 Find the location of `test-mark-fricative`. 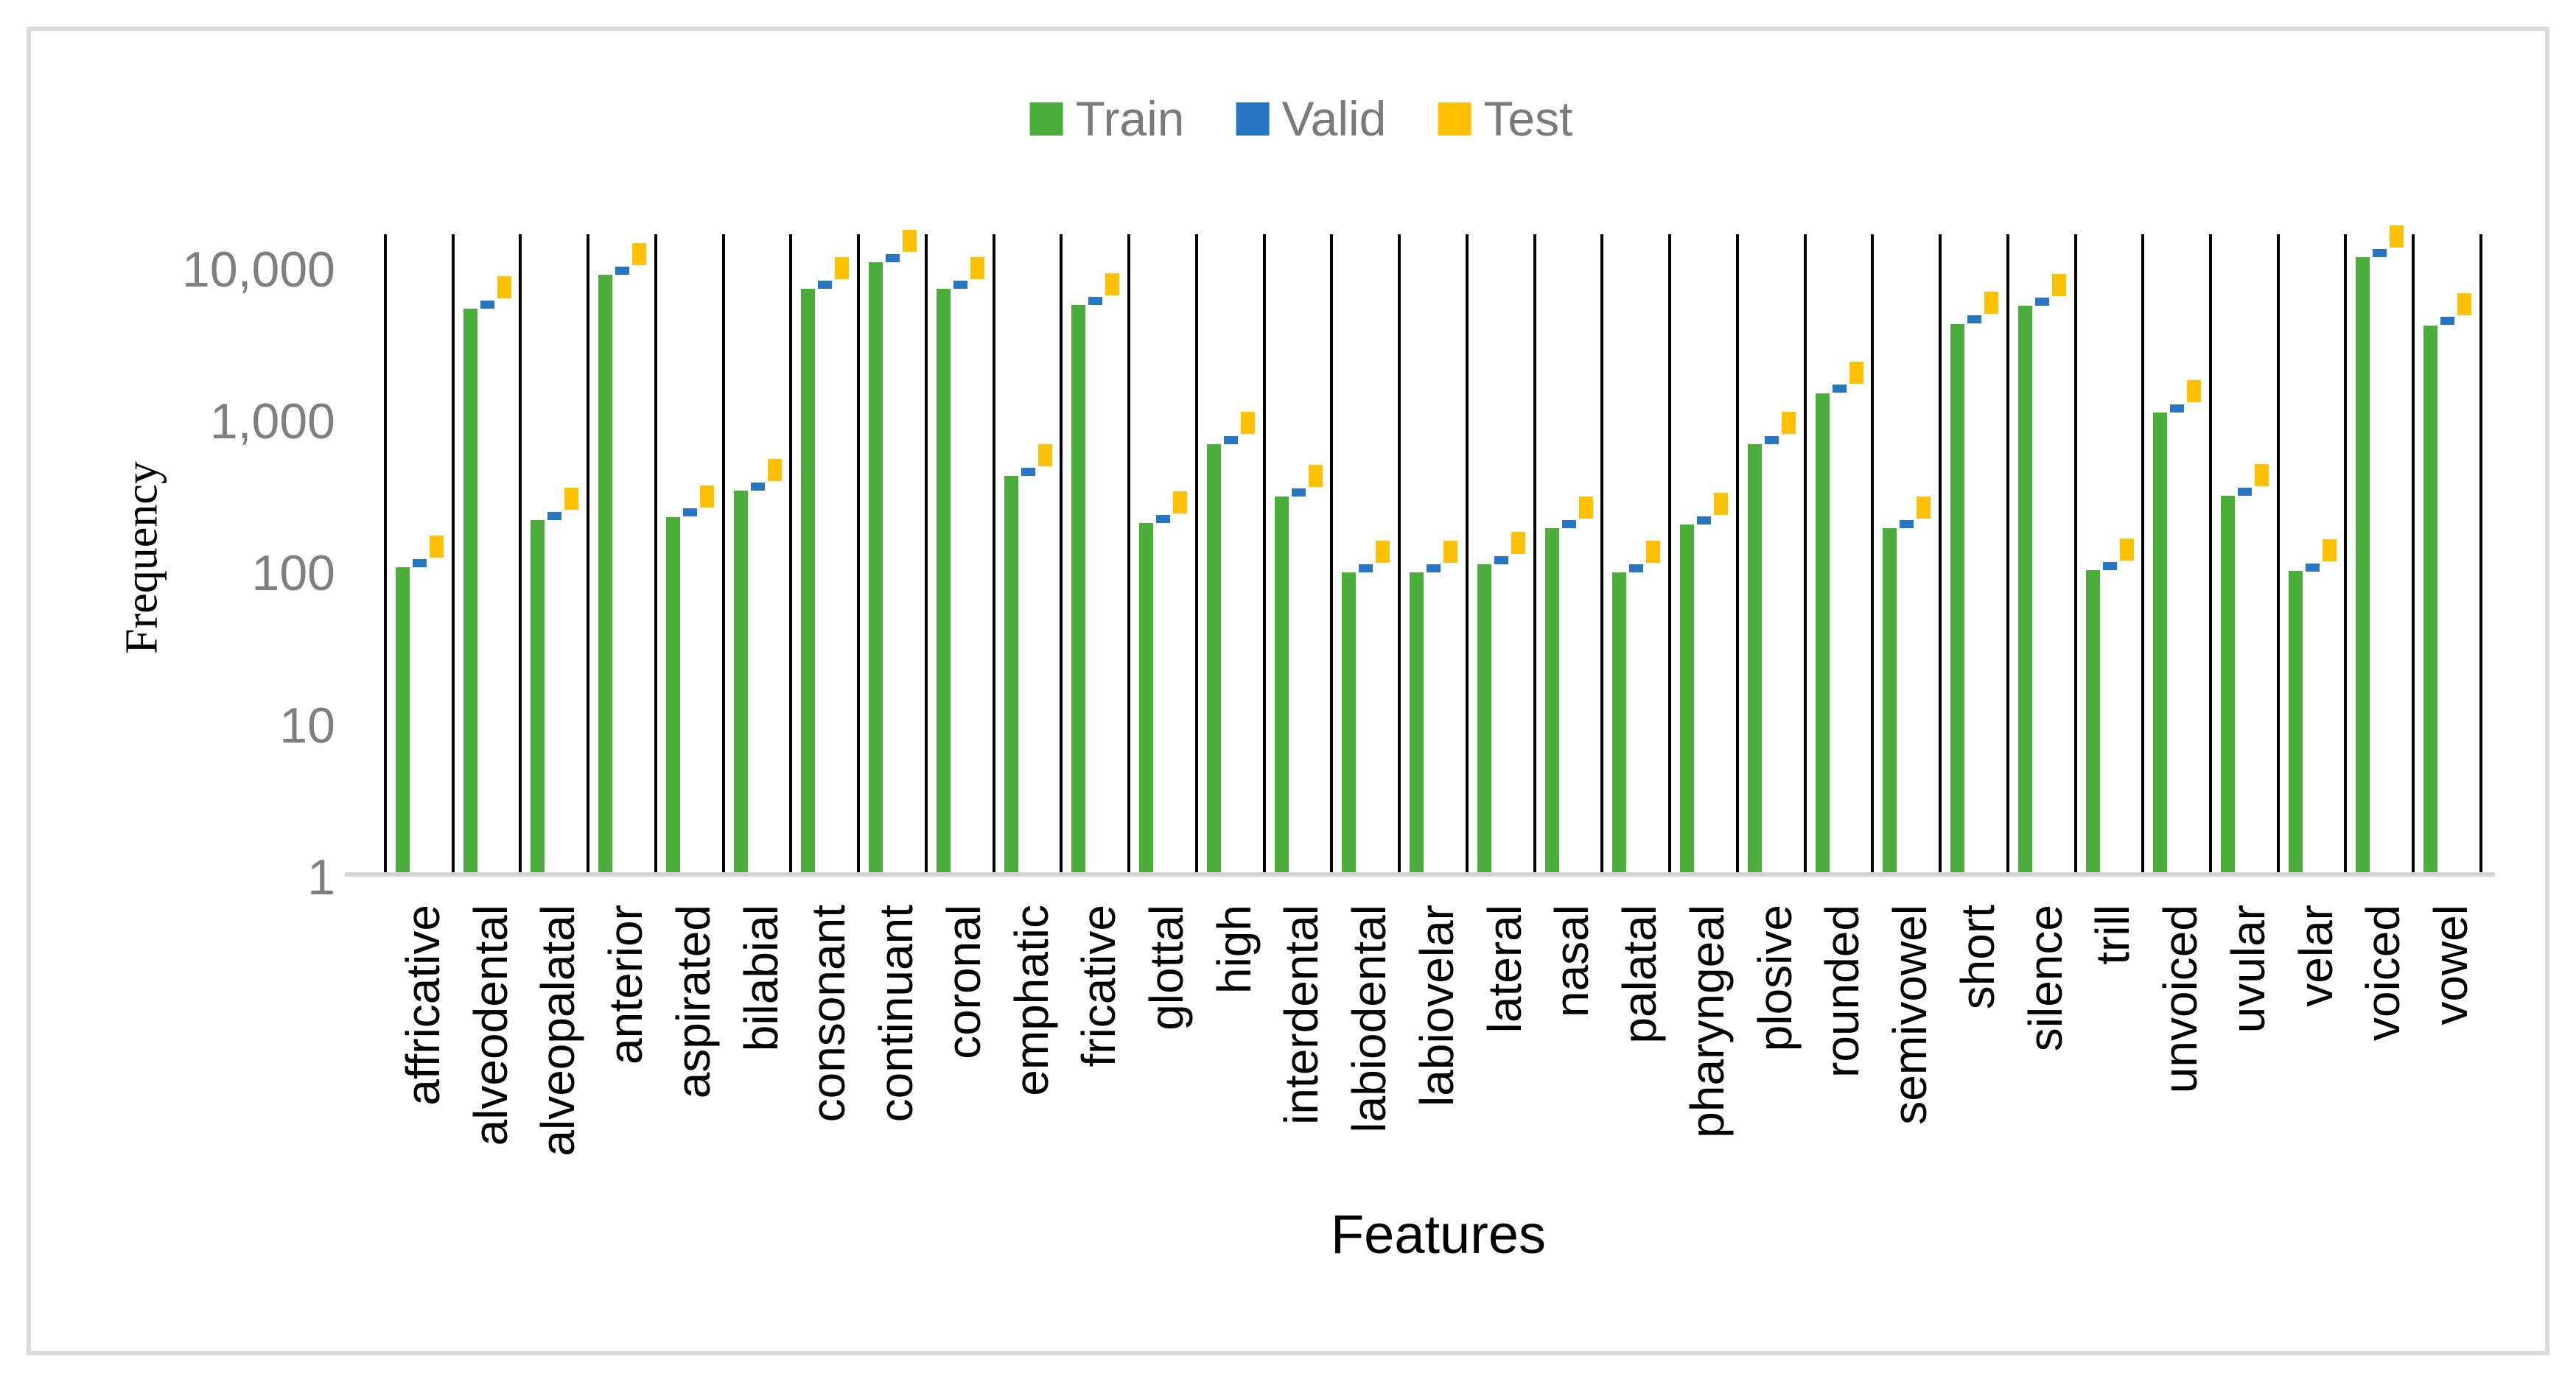

test-mark-fricative is located at coordinates (1112, 284).